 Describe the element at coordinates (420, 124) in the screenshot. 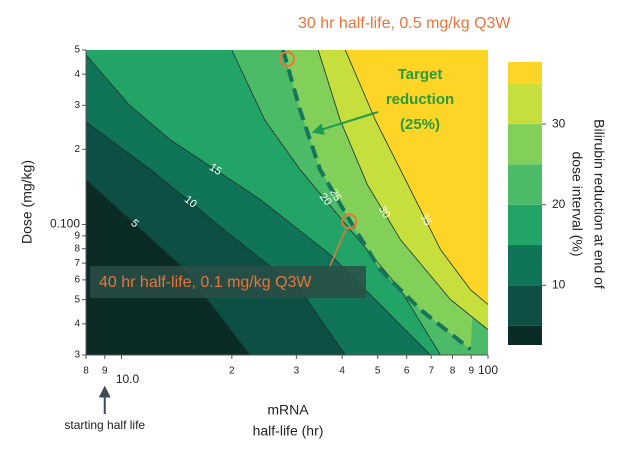

I see `target-label: (25%)` at that location.